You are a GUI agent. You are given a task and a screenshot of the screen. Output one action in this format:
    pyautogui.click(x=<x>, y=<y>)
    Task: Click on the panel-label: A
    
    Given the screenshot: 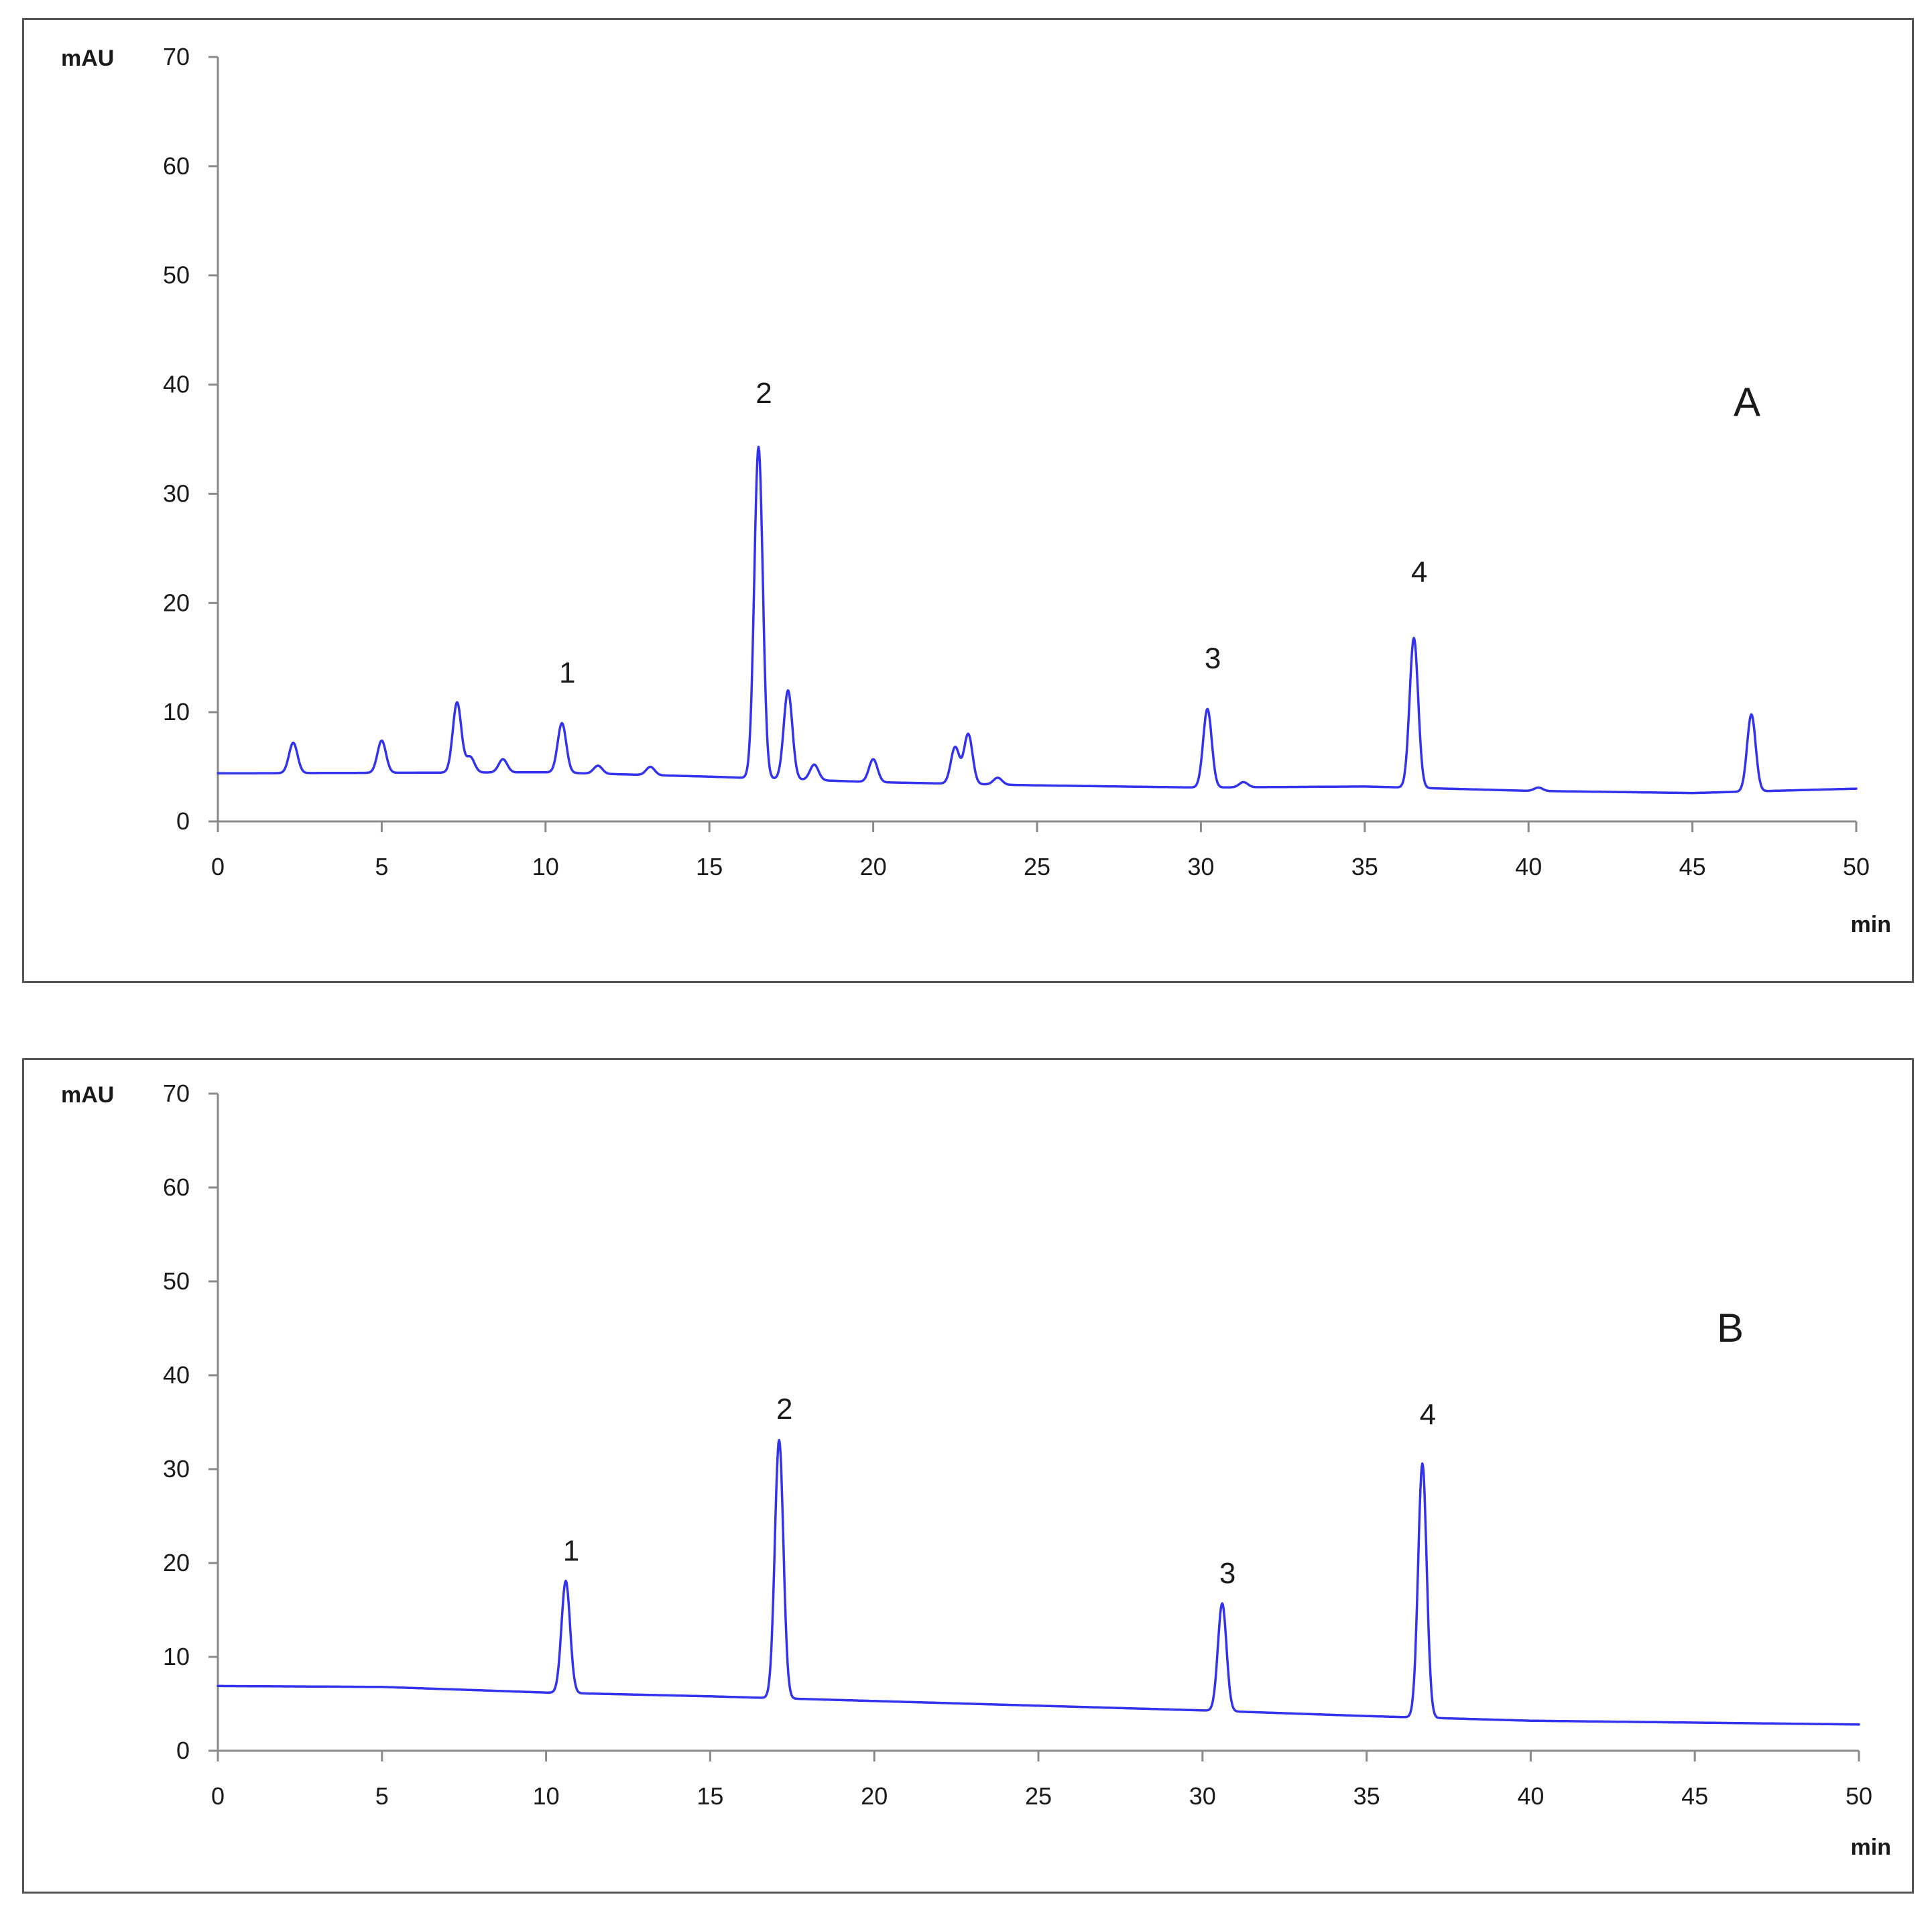 What is the action you would take?
    pyautogui.click(x=1747, y=402)
    